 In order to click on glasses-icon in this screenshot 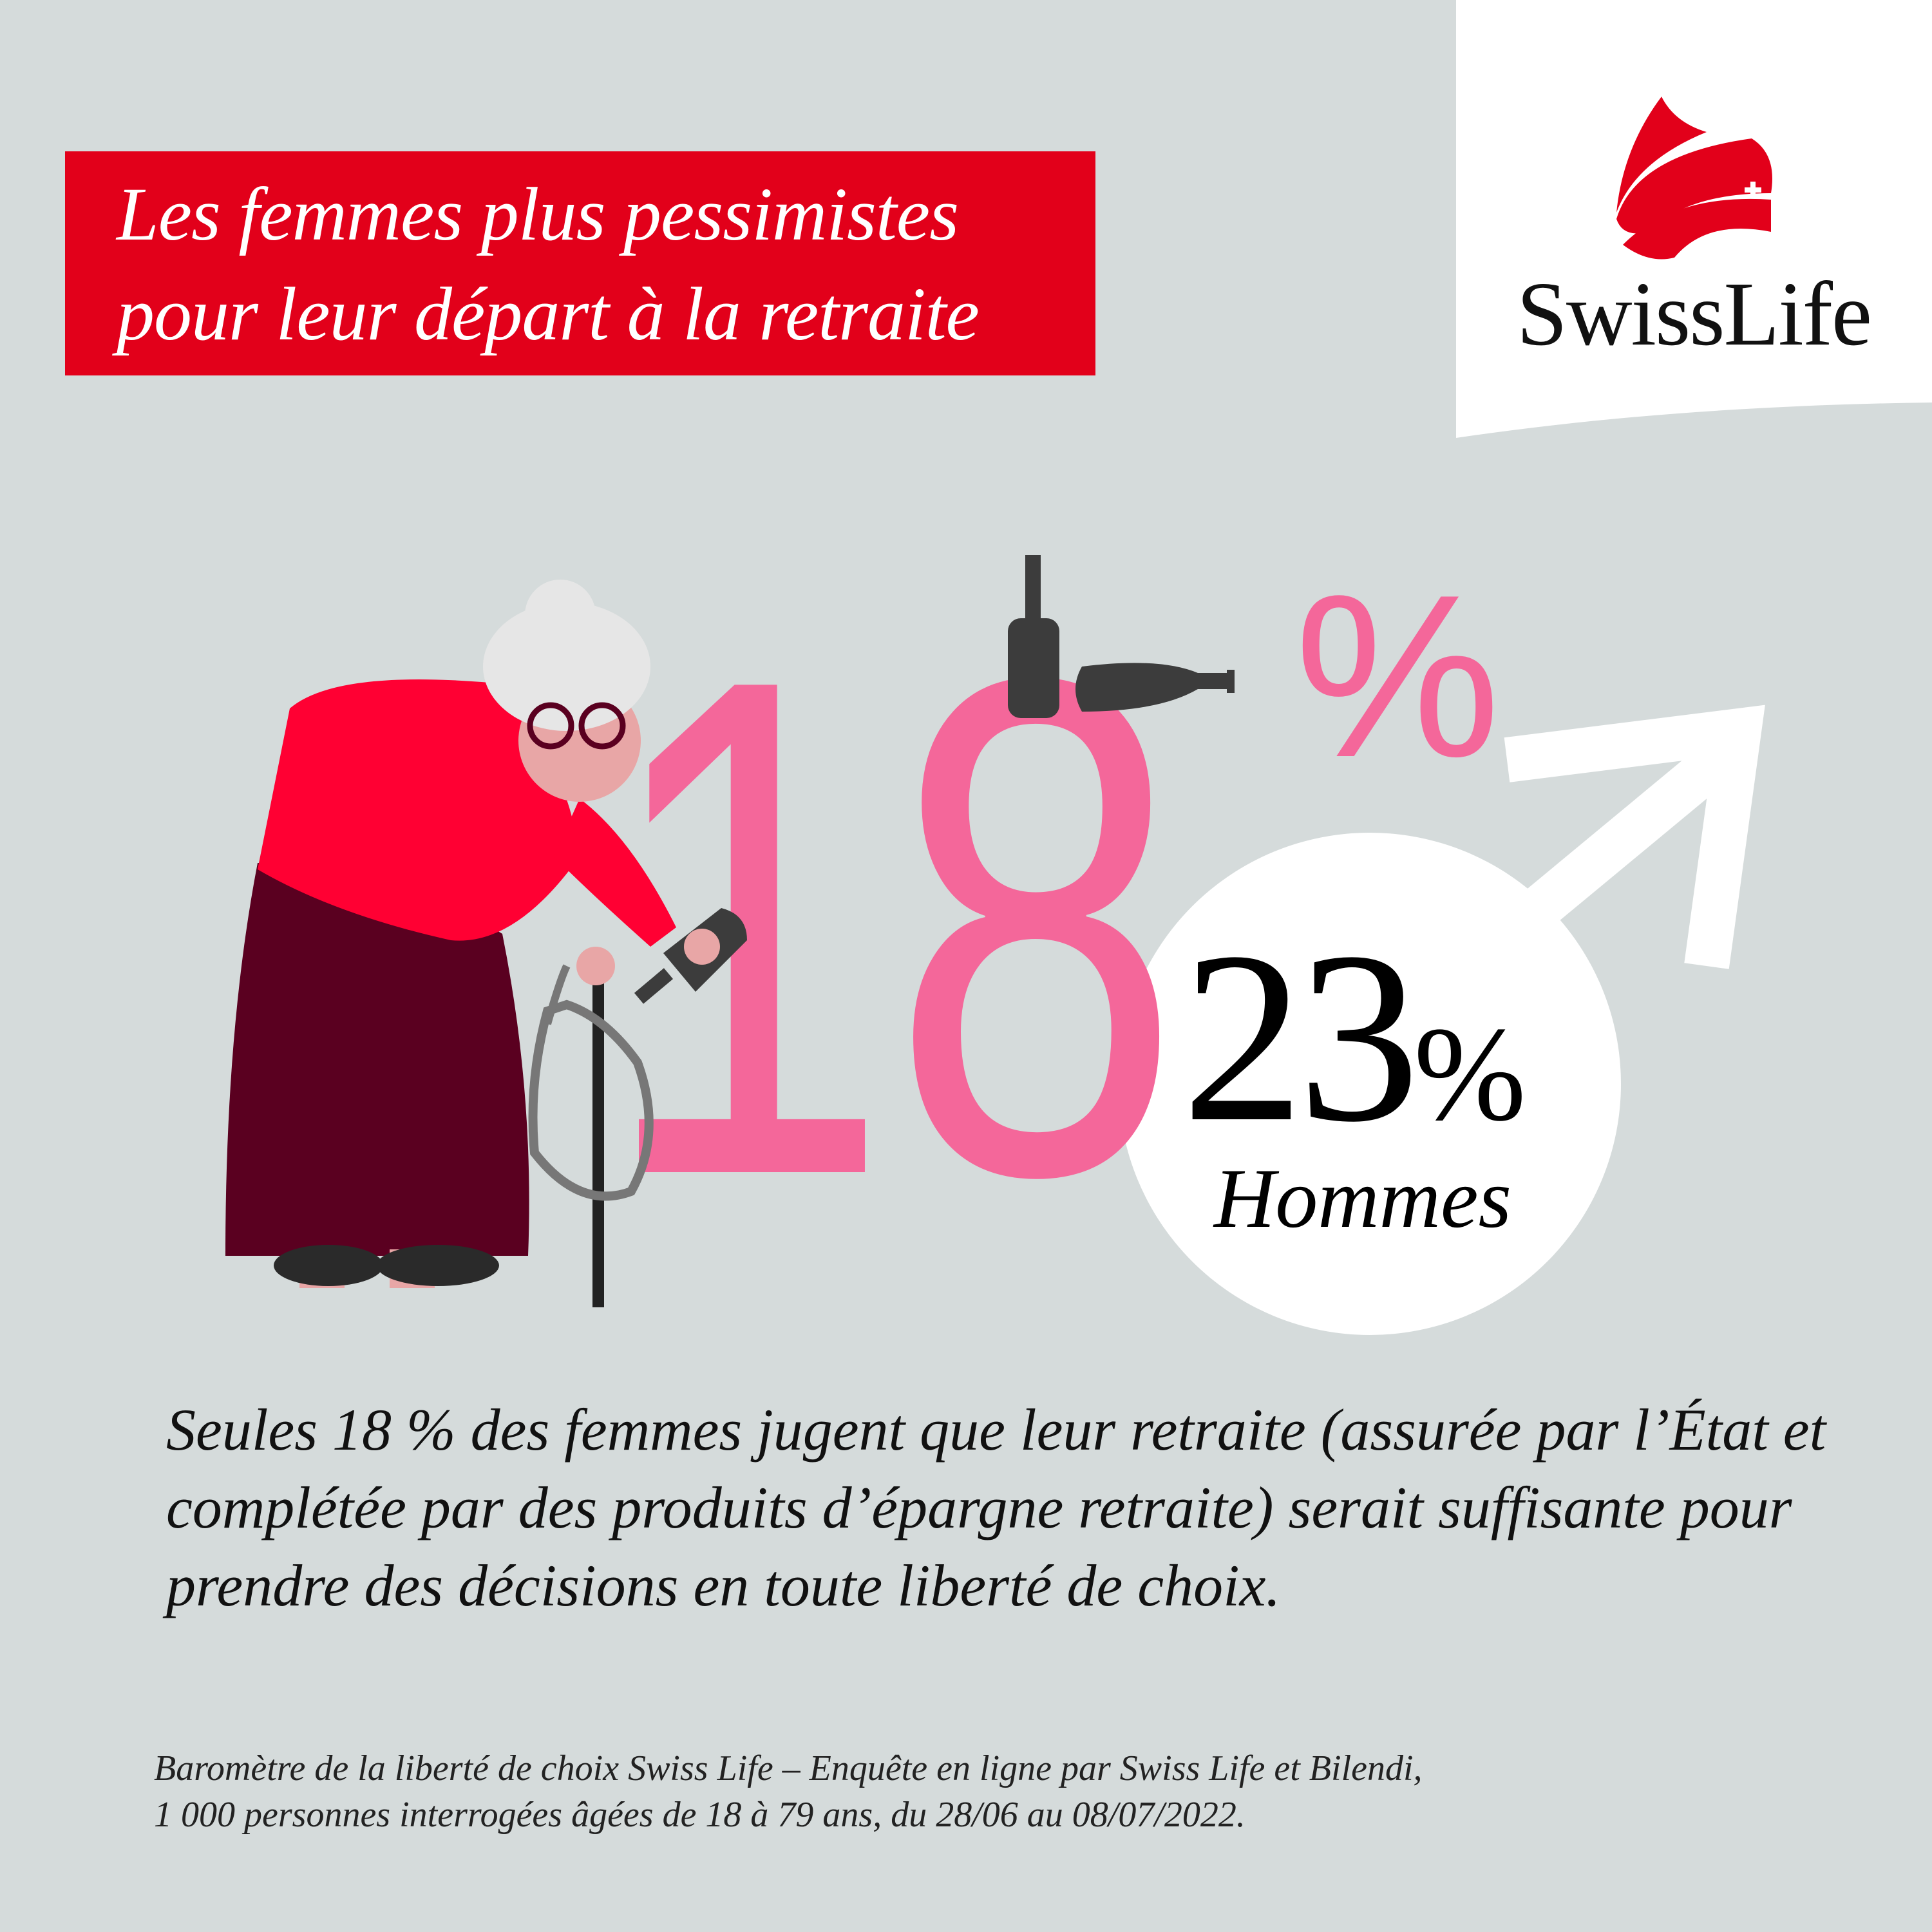, I will do `click(576, 726)`.